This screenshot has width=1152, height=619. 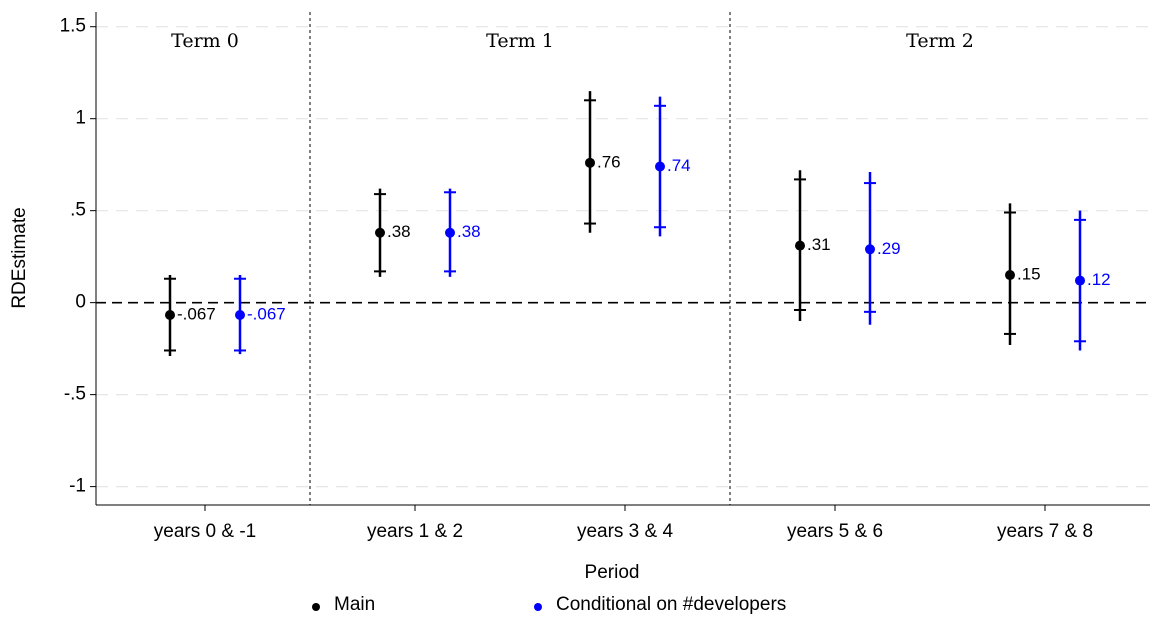 I want to click on value-label: .74, so click(x=679, y=165).